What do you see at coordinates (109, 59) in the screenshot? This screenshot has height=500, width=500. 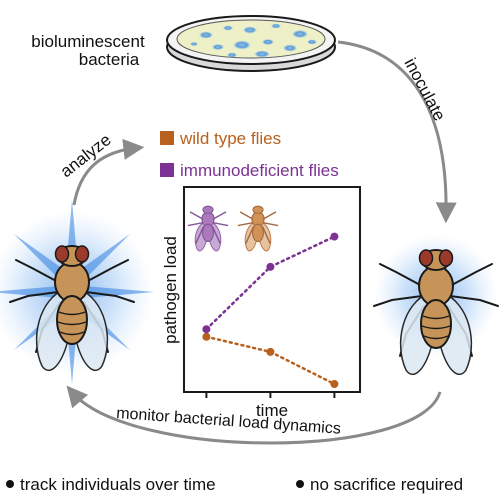 I see `bacteria-label-line-2: bacteria` at bounding box center [109, 59].